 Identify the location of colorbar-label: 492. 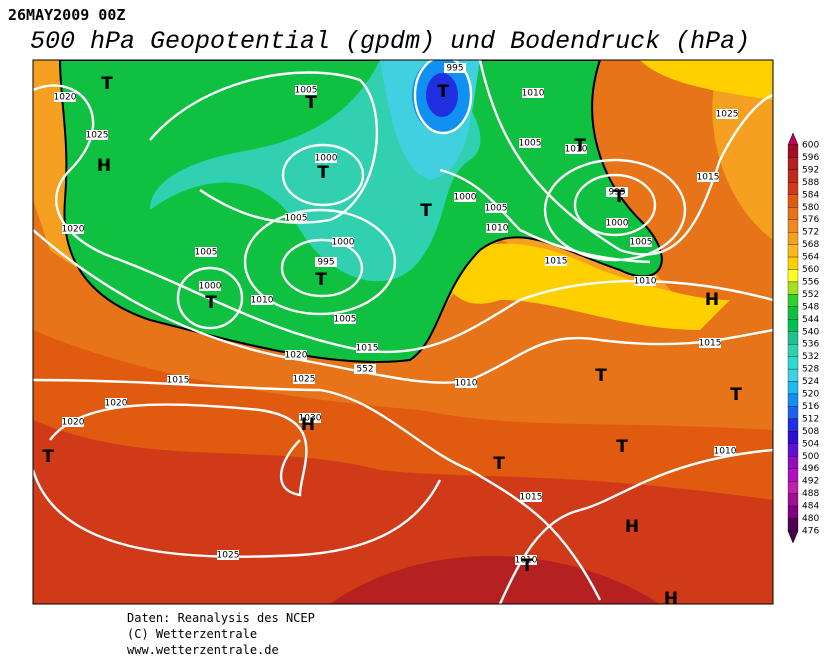
(810, 482).